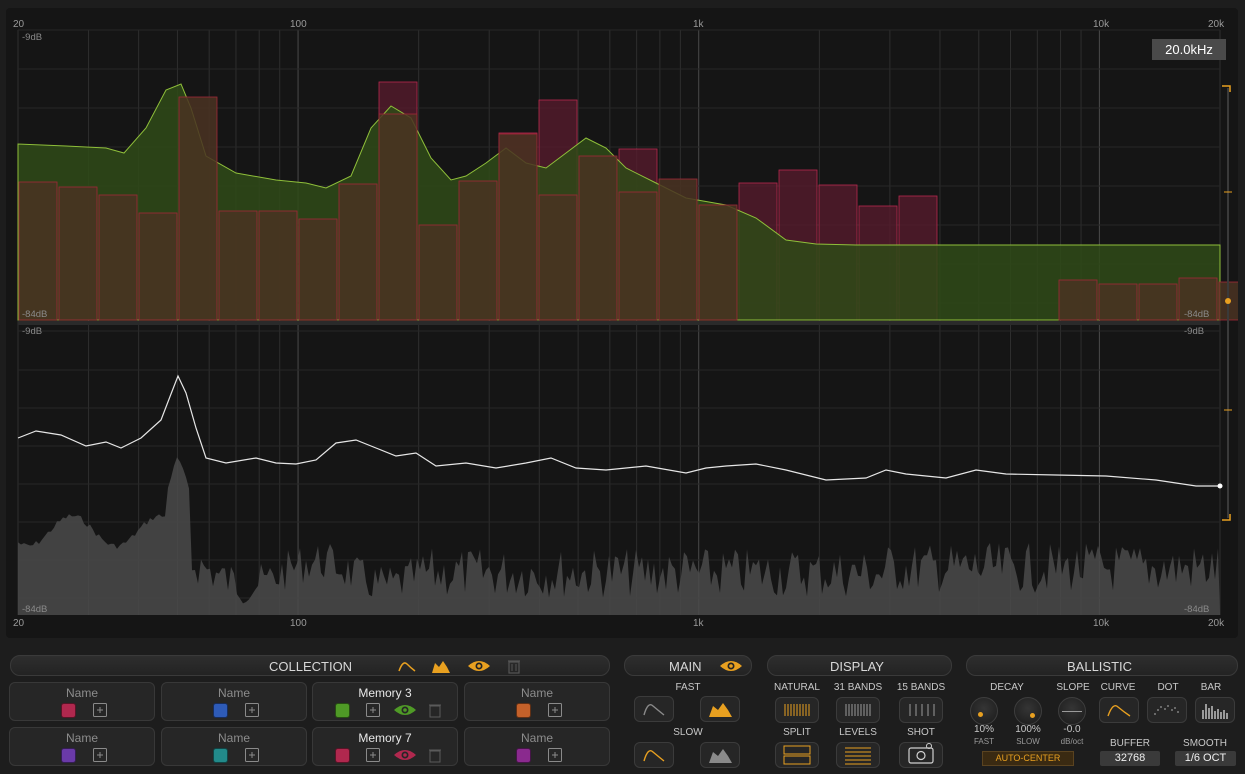  I want to click on range-slider-handle, so click(1228, 301).